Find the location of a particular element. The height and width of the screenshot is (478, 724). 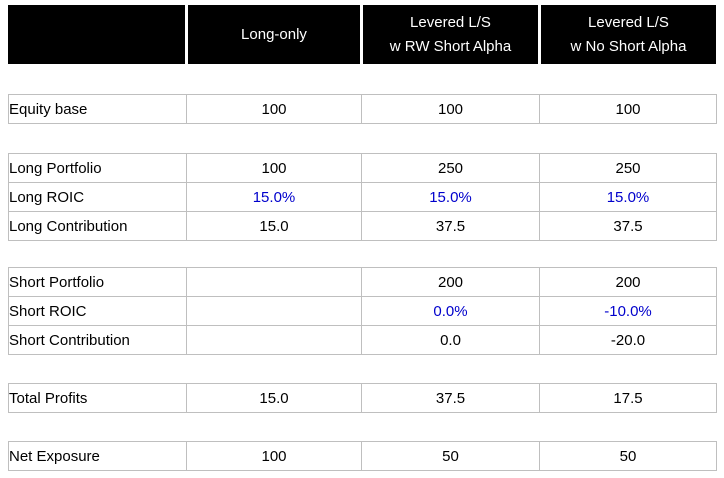

cell-value: 0.0 is located at coordinates (450, 340).